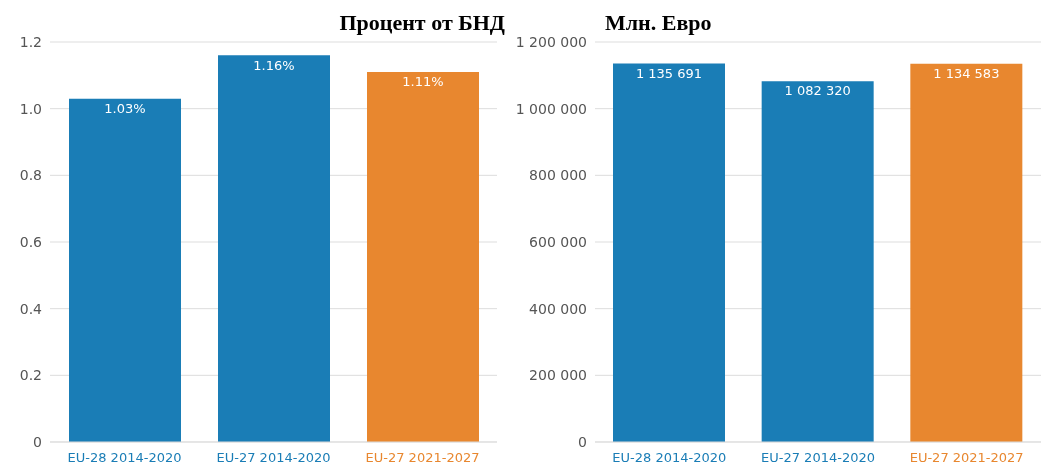 The height and width of the screenshot is (466, 1049). I want to click on data-label: 1 134 583, so click(966, 74).